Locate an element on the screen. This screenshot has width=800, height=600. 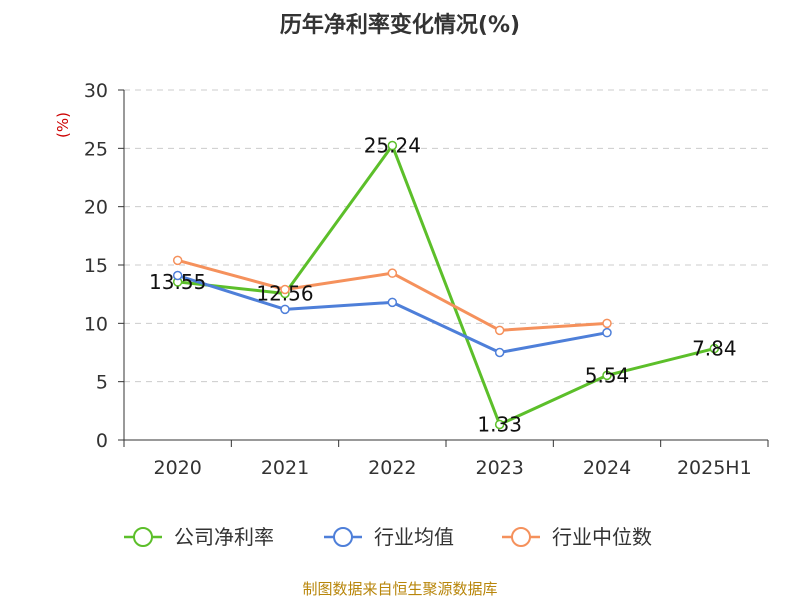
data-label: 7.84 is located at coordinates (714, 349).